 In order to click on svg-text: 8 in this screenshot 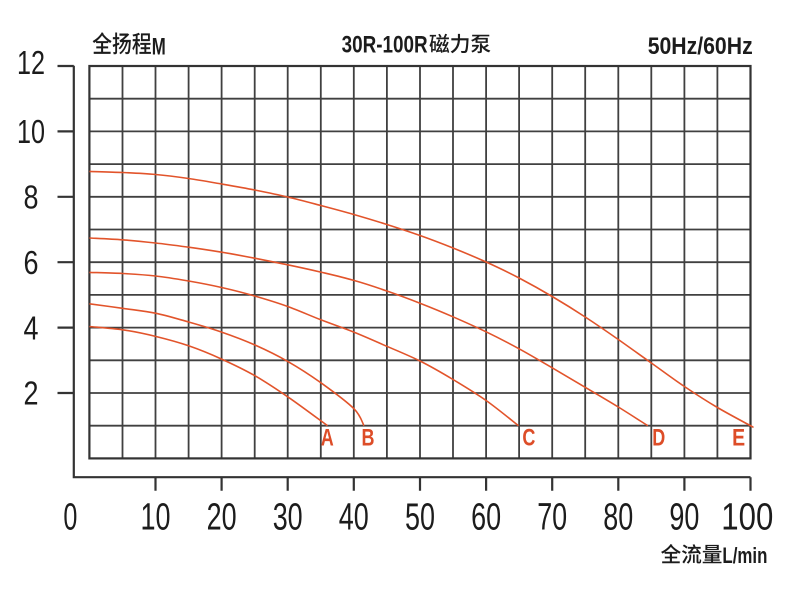, I will do `click(31, 197)`.